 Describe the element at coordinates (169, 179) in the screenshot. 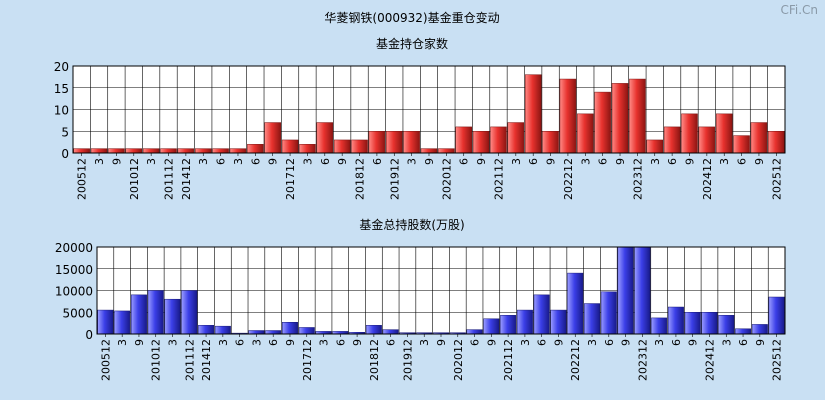

I see `x-tick-label: 201112` at that location.